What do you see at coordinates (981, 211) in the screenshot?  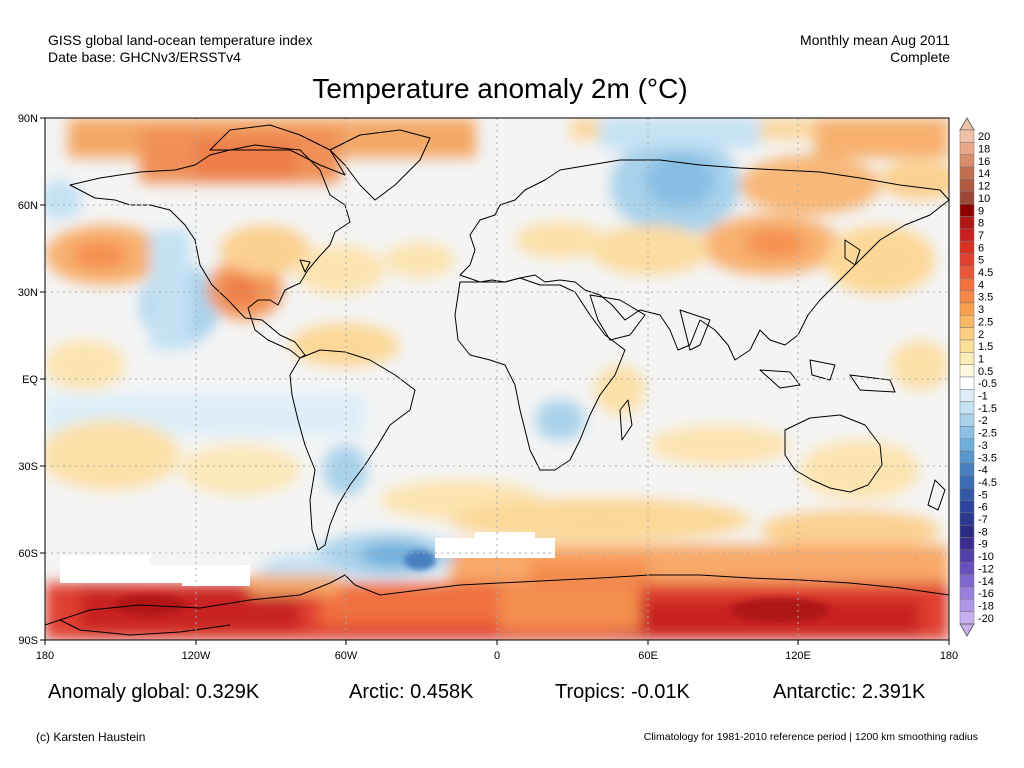 I see `legend-label: 9` at bounding box center [981, 211].